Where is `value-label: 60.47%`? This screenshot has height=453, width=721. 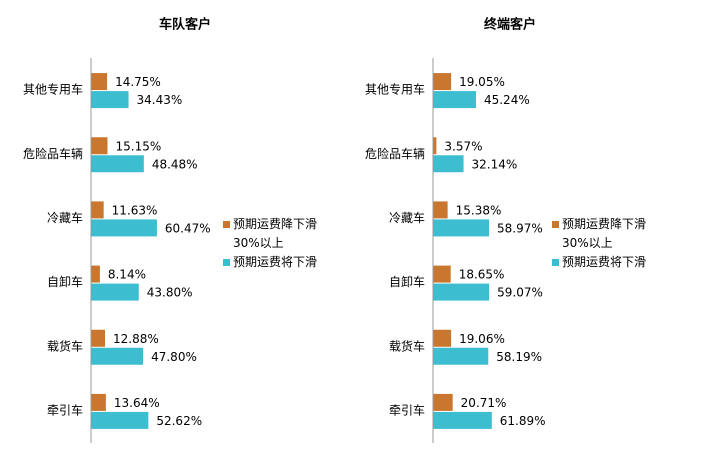
value-label: 60.47% is located at coordinates (188, 228).